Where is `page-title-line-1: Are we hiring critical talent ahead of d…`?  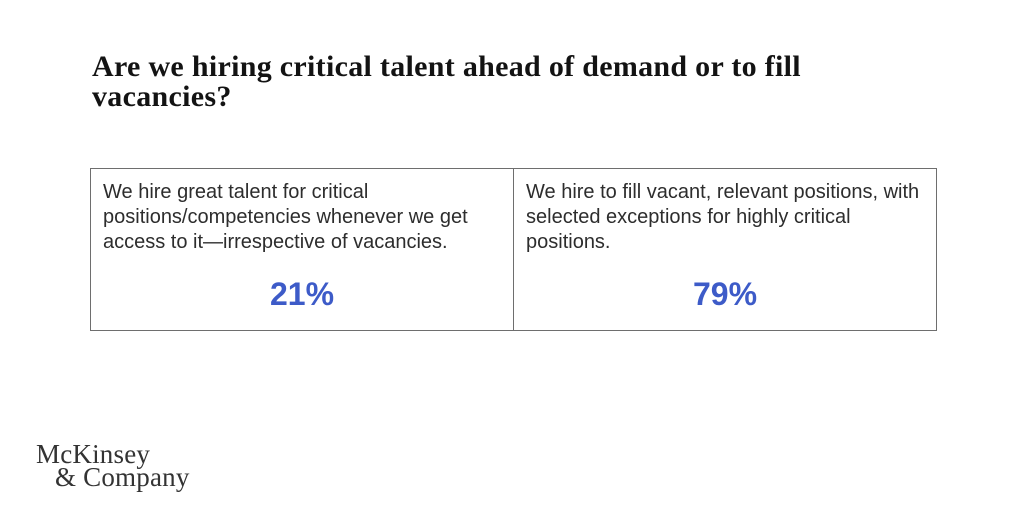 page-title-line-1: Are we hiring critical talent ahead of d… is located at coordinates (446, 66).